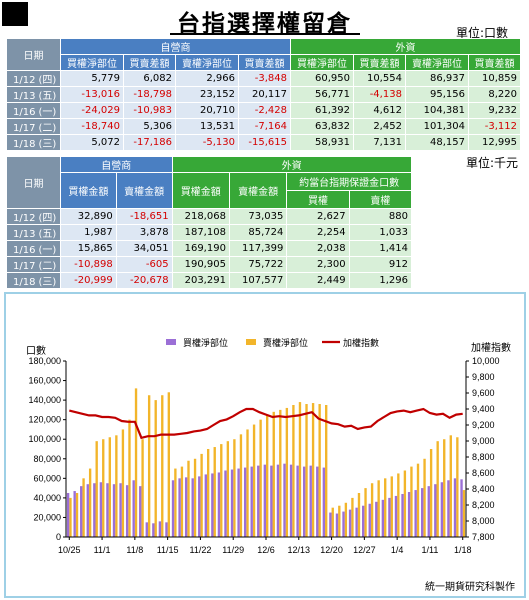  I want to click on table2-subgroup: 約當台指期保證金口數 買權 賣權, so click(349, 190).